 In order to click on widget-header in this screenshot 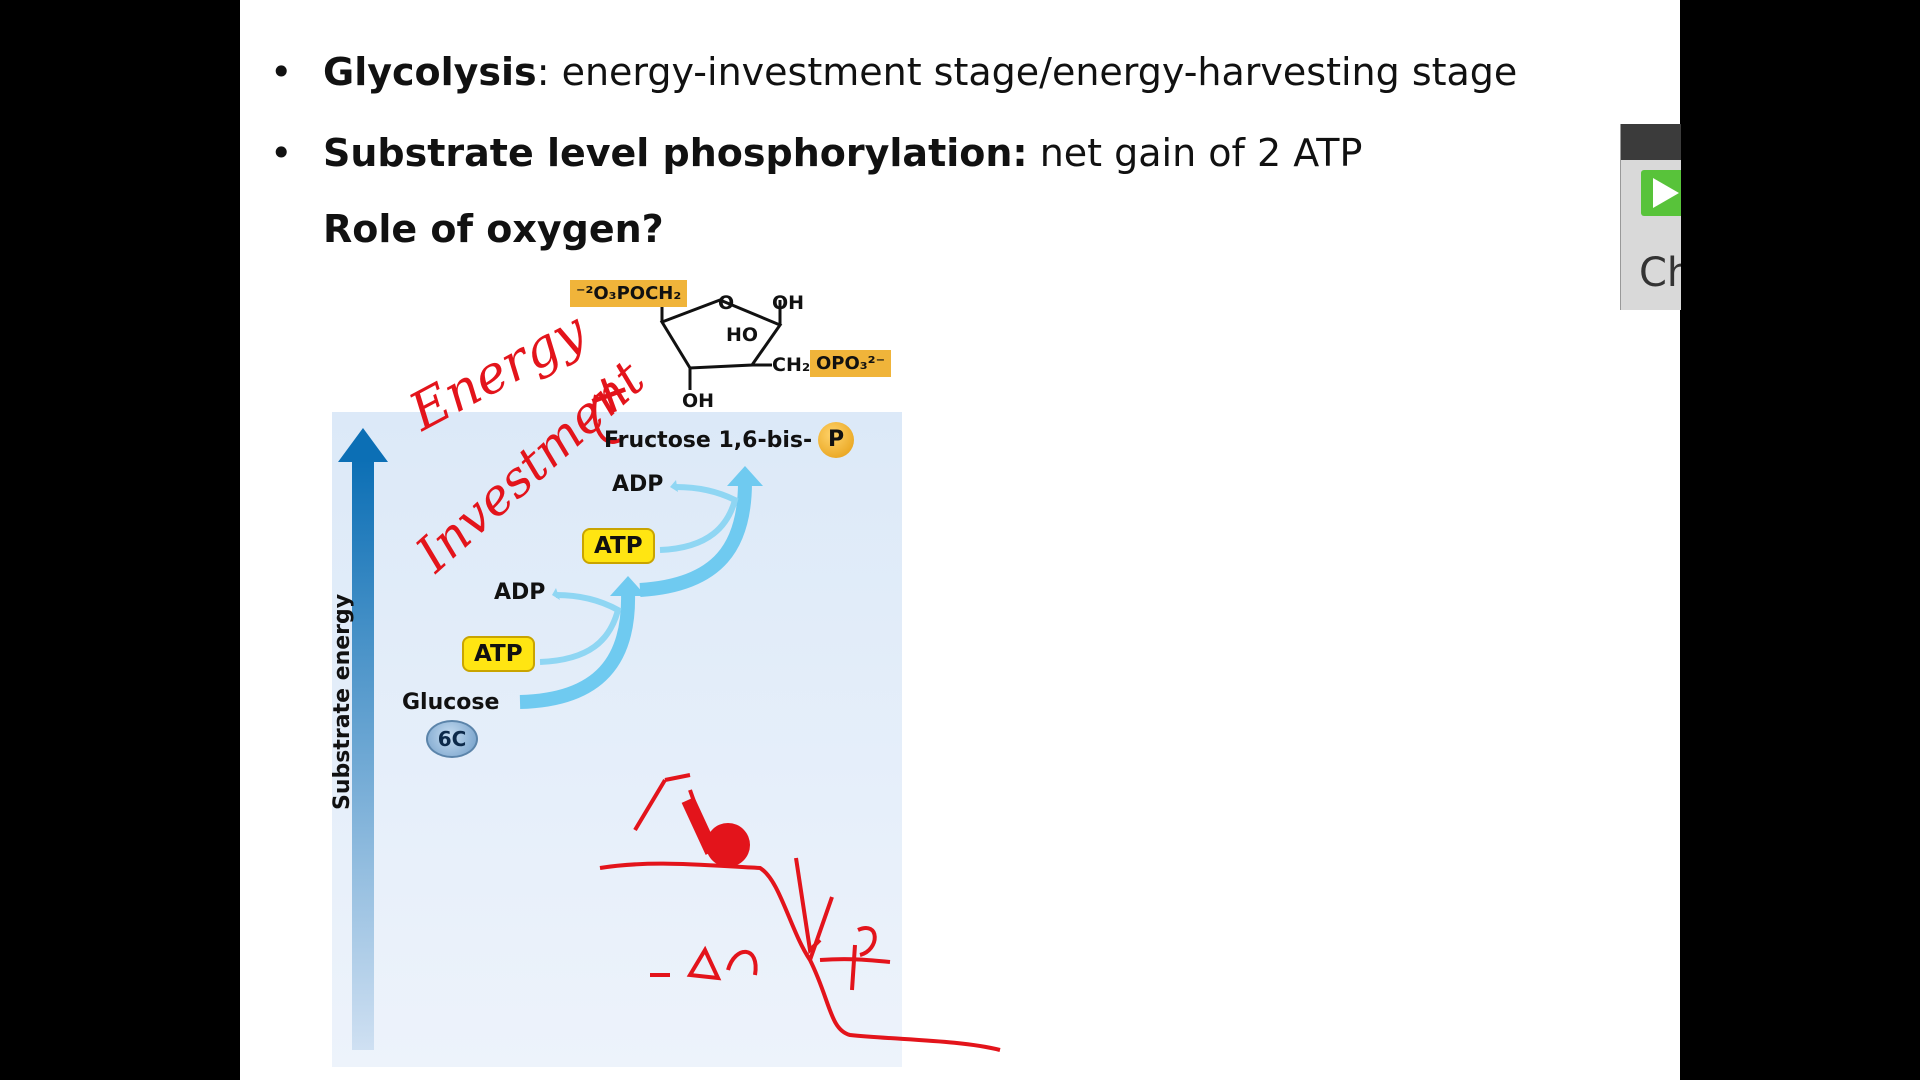, I will do `click(1651, 142)`.